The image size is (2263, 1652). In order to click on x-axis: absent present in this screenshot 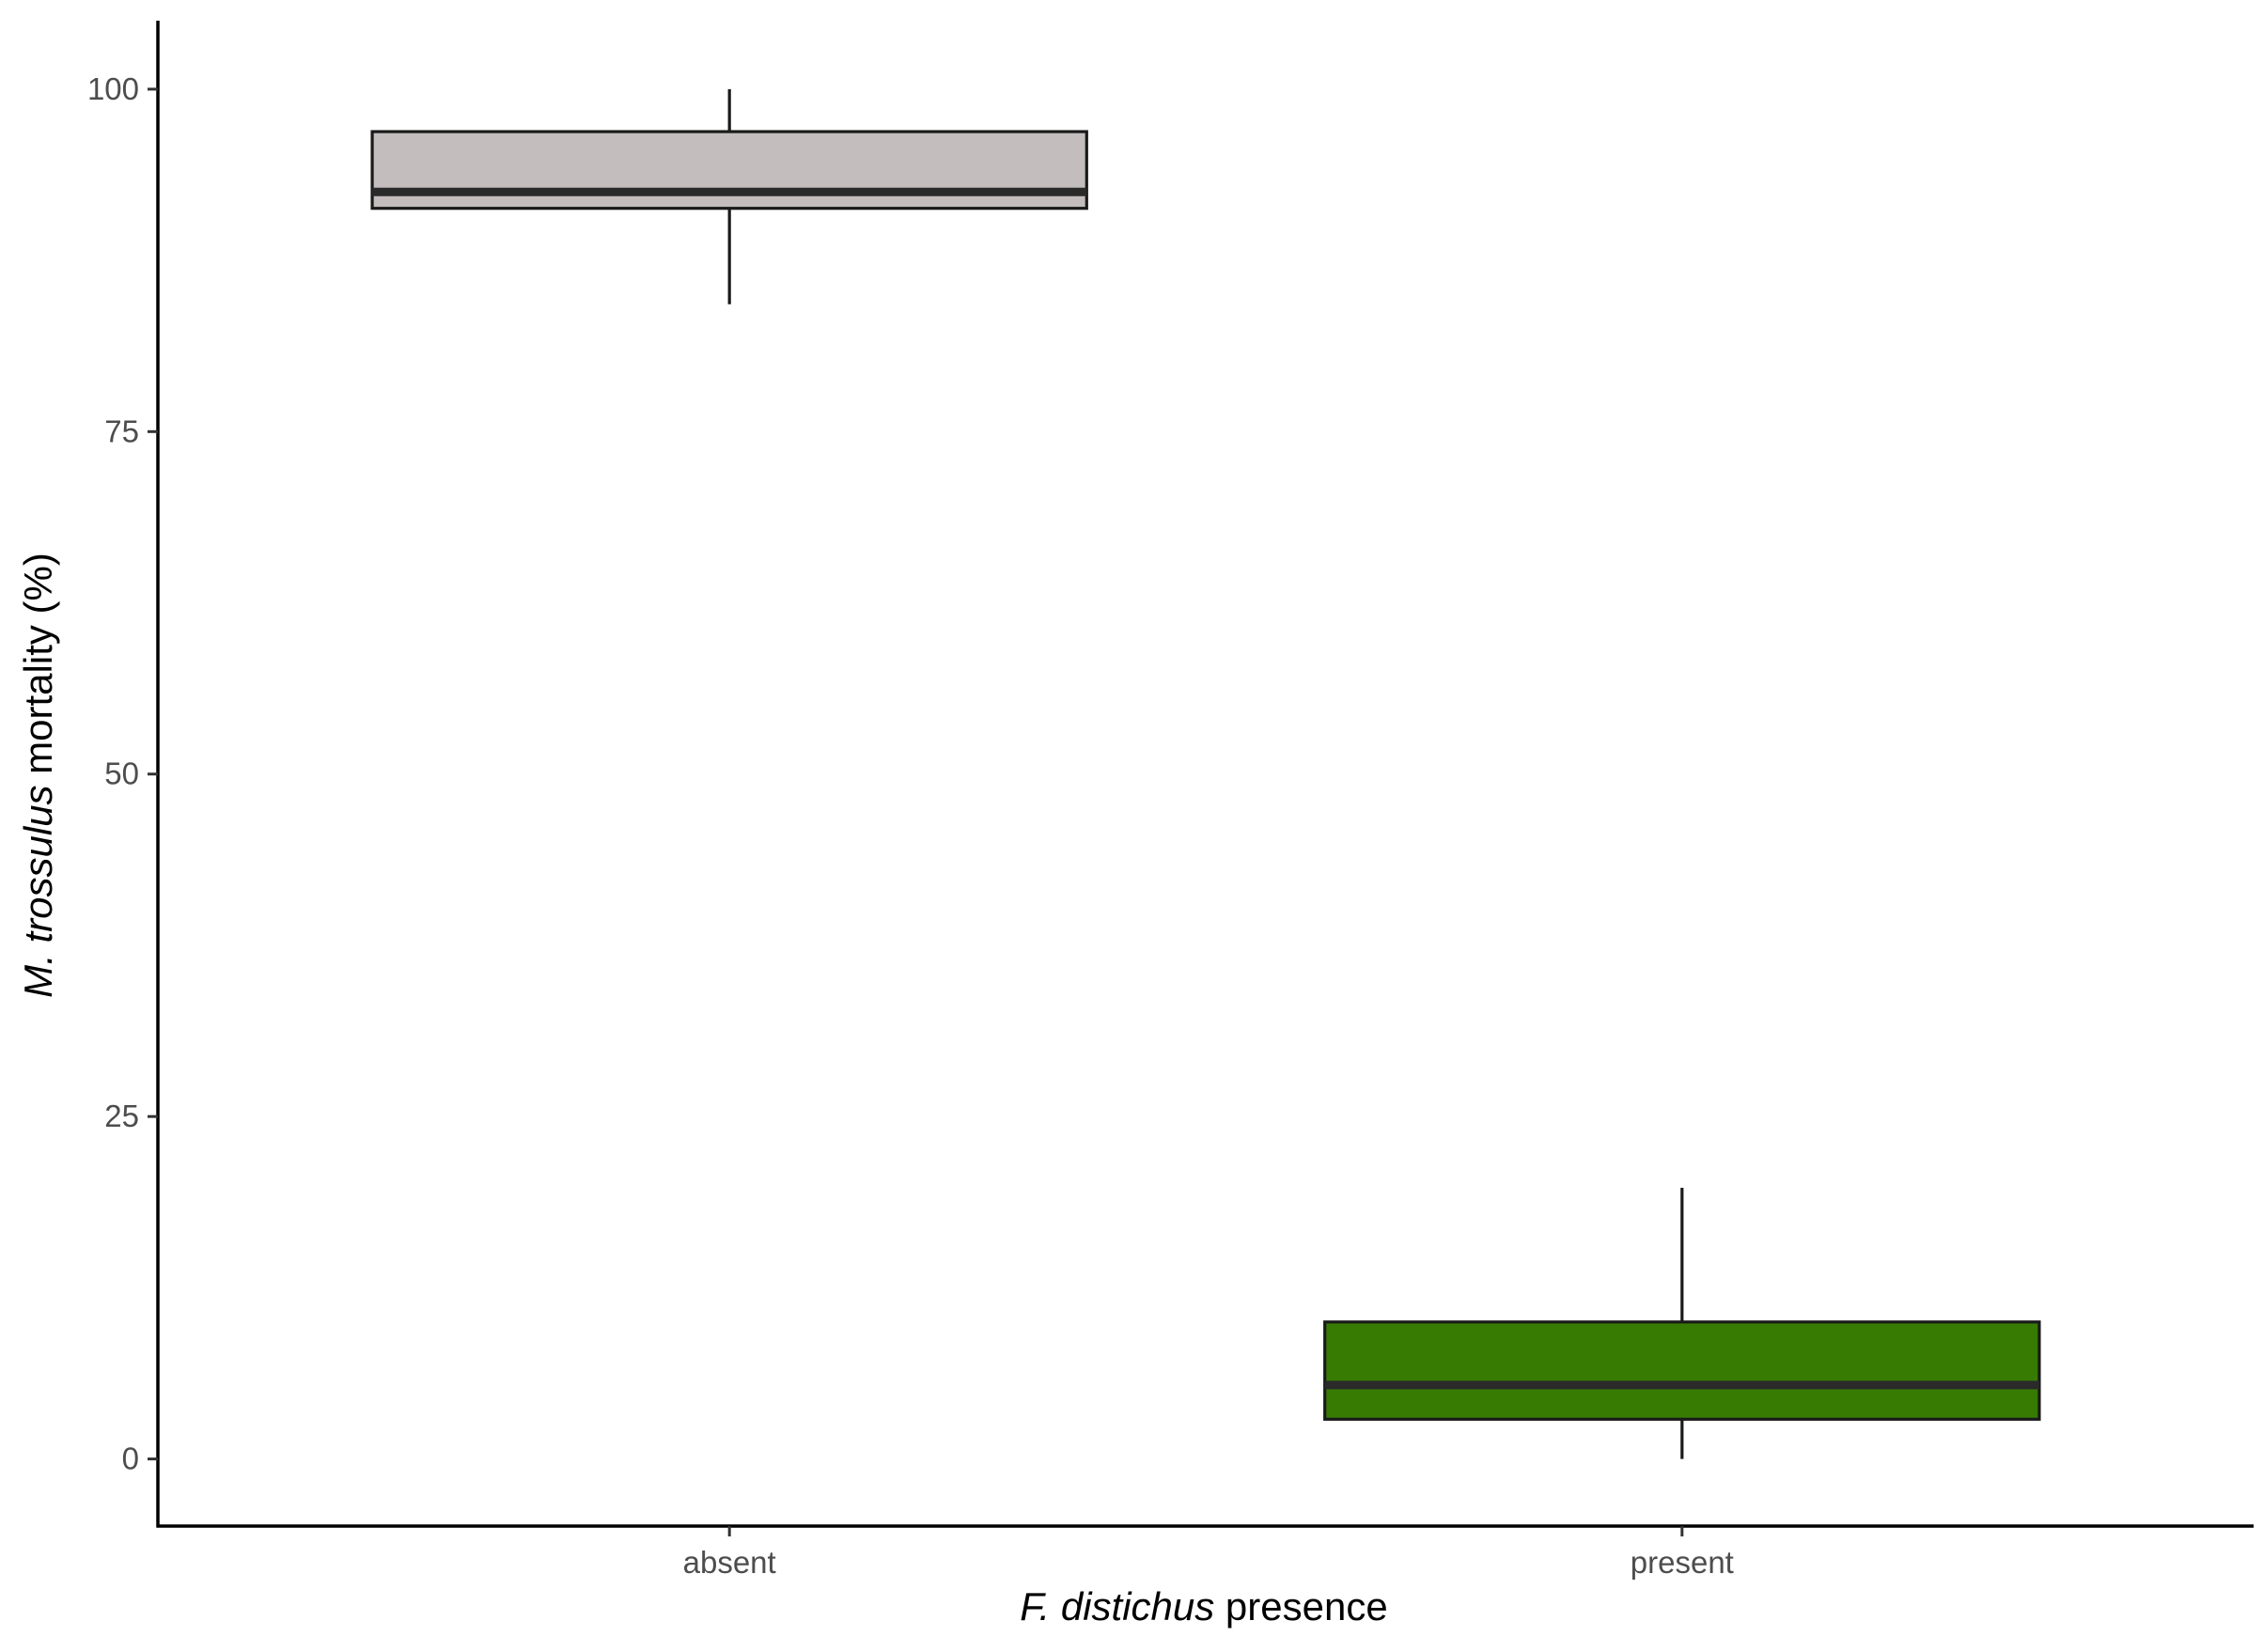, I will do `click(1205, 1552)`.